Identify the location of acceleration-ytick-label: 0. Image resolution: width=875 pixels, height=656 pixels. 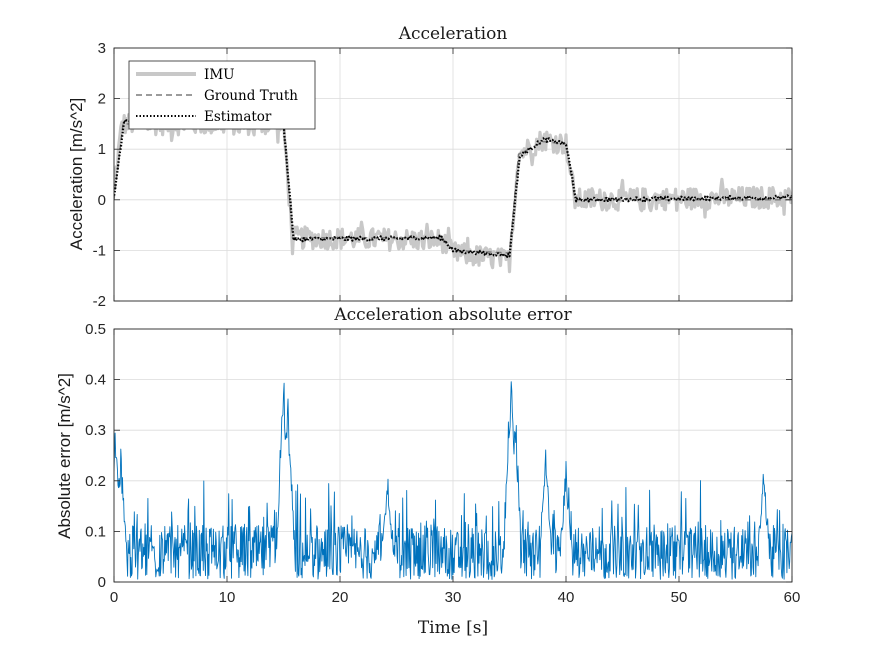
(102, 200).